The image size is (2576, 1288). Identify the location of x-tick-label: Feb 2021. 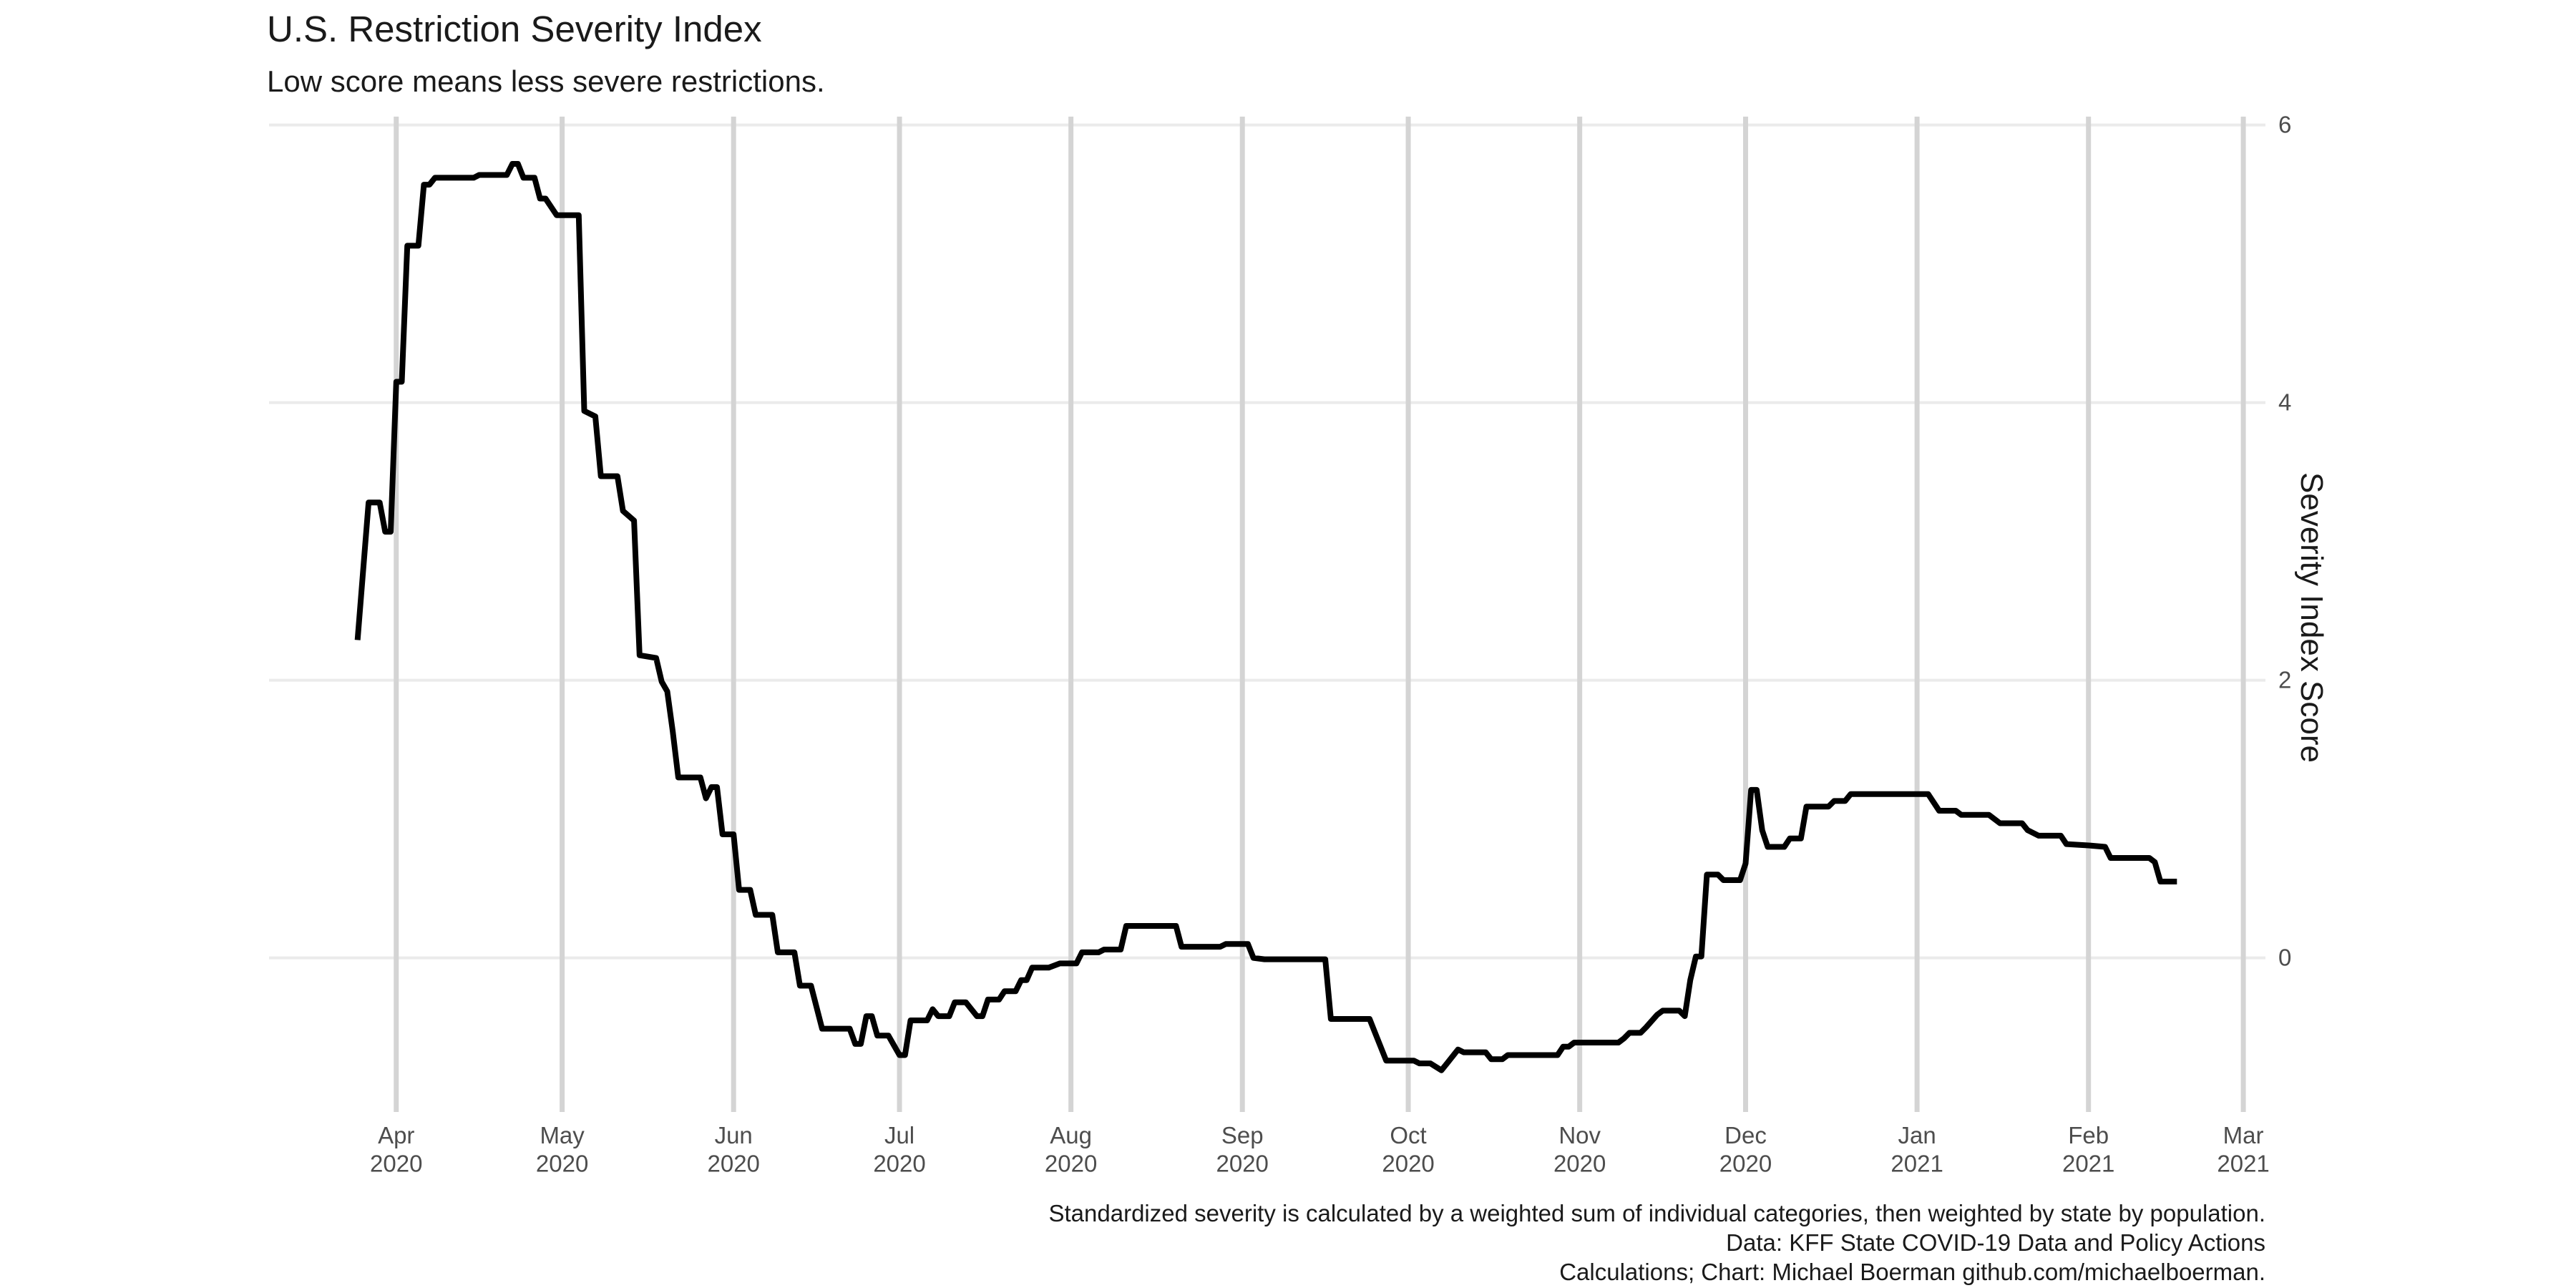
(2088, 1149).